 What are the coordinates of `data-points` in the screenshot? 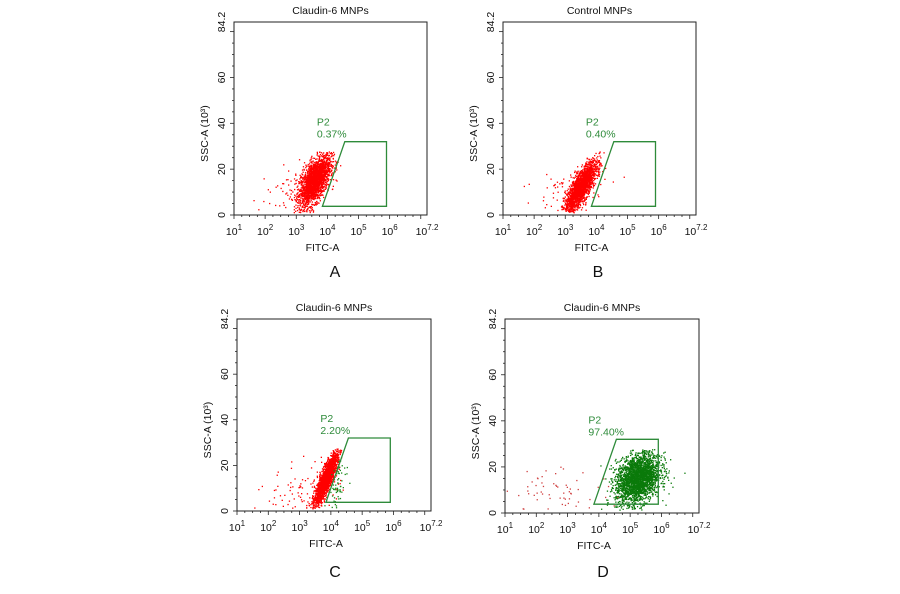 It's located at (297, 182).